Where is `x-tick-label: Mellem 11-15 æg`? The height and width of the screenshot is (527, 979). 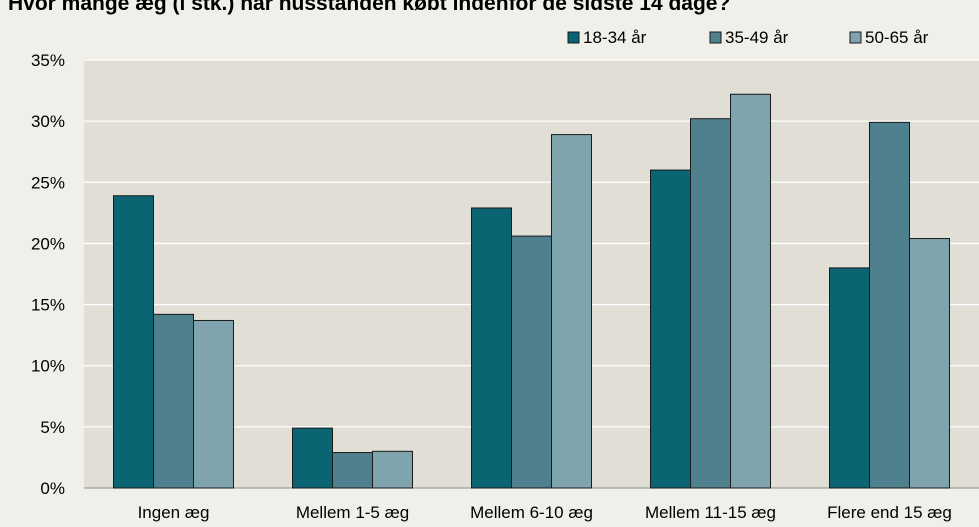 x-tick-label: Mellem 11-15 æg is located at coordinates (710, 512).